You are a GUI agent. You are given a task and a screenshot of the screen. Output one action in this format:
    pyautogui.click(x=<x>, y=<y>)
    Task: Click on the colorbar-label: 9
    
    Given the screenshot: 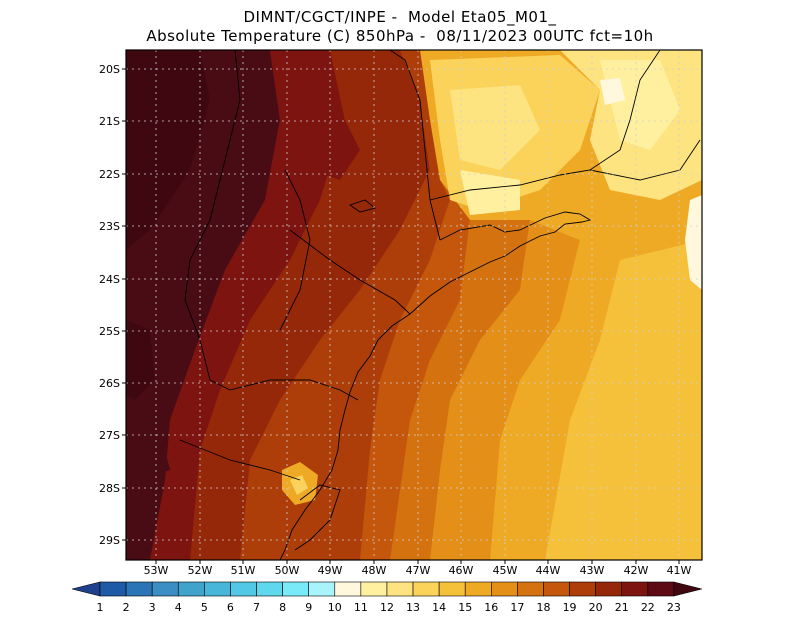 What is the action you would take?
    pyautogui.click(x=308, y=607)
    